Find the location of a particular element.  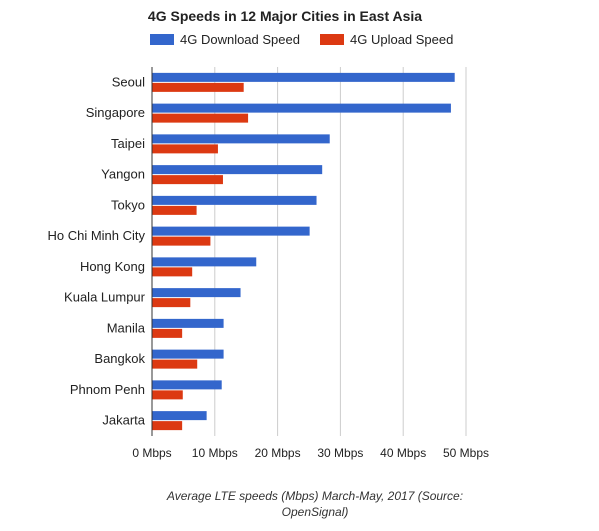

category-label: Manila is located at coordinates (126, 327).